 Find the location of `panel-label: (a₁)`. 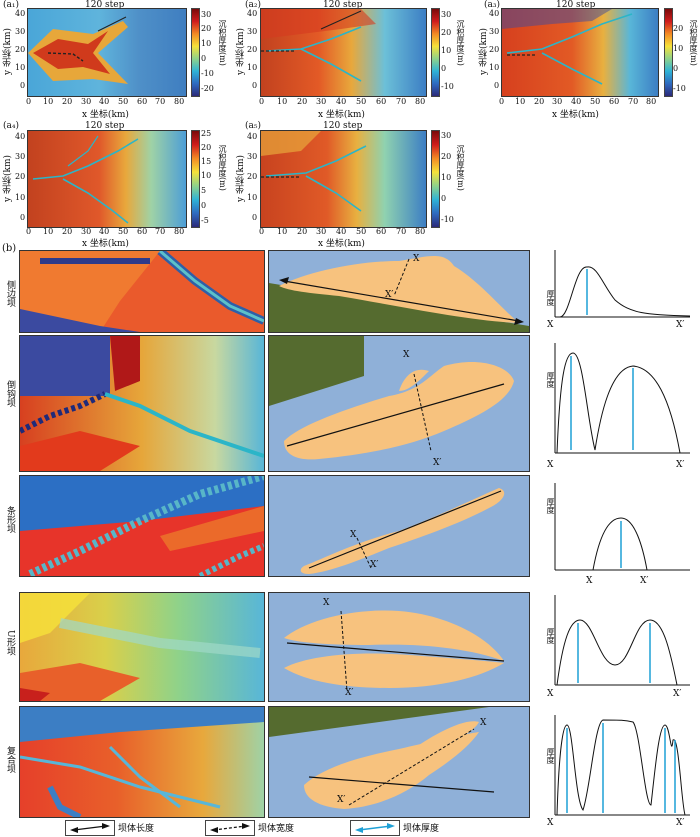

panel-label: (a₁) is located at coordinates (11, 5).